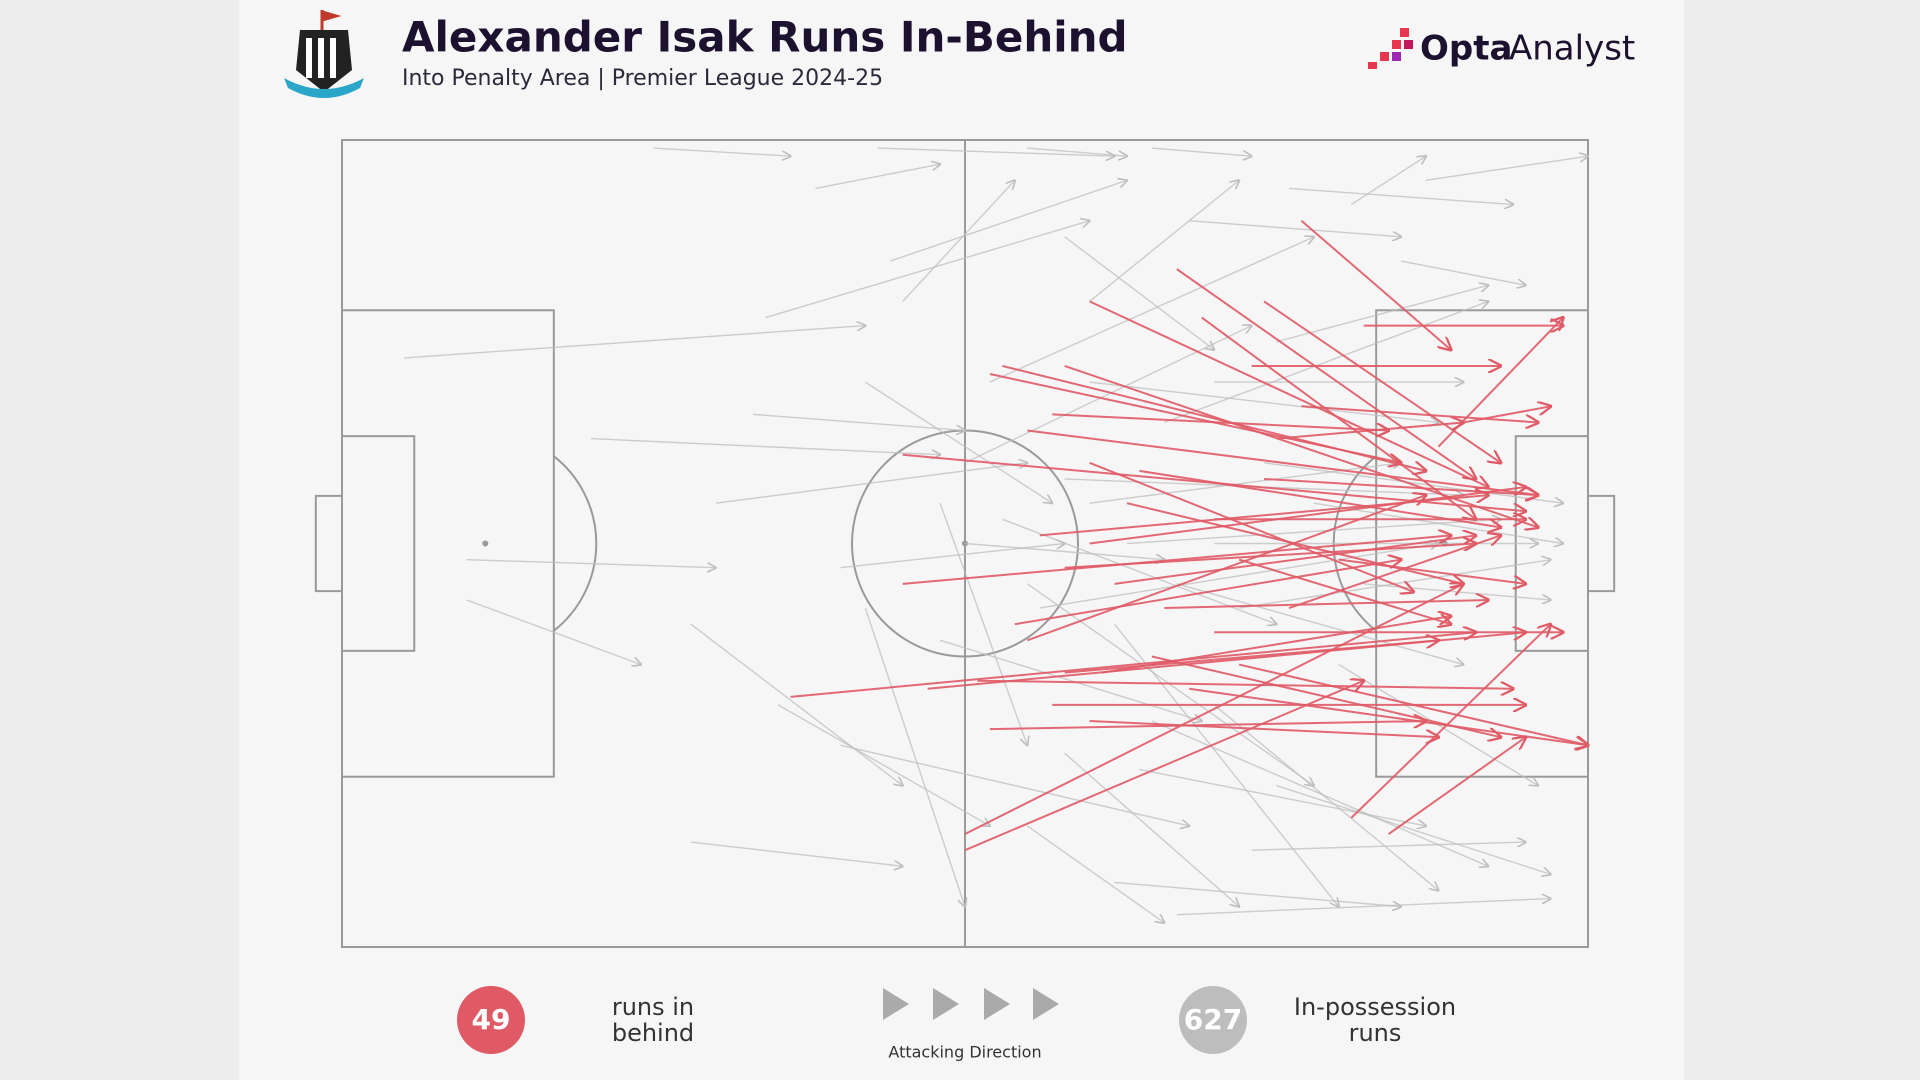 This screenshot has height=1080, width=1920. Describe the element at coordinates (1601, 543) in the screenshot. I see `goal` at that location.